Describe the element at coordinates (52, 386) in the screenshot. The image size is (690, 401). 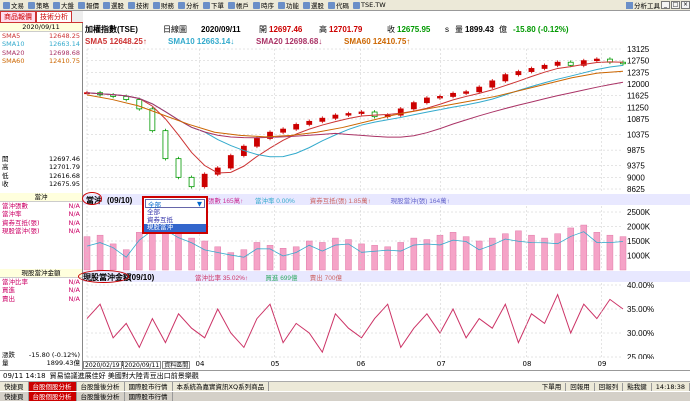
I see `status-tab: 台股個股分析` at that location.